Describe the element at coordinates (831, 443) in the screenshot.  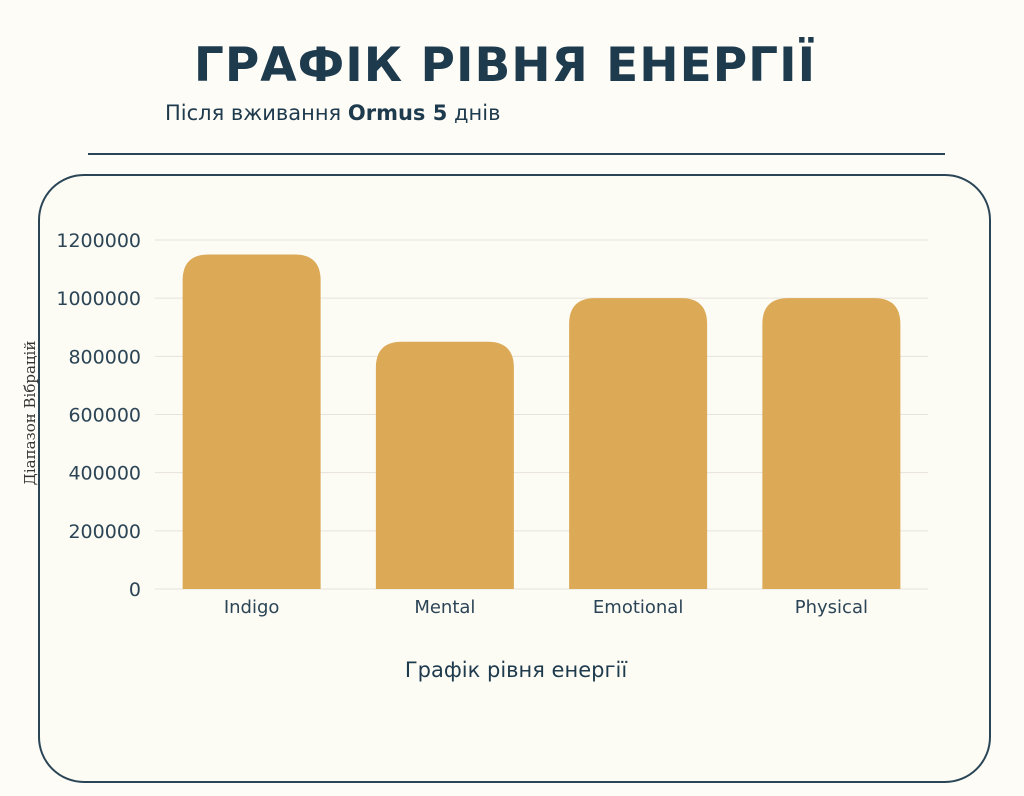
I see `bar-physical` at that location.